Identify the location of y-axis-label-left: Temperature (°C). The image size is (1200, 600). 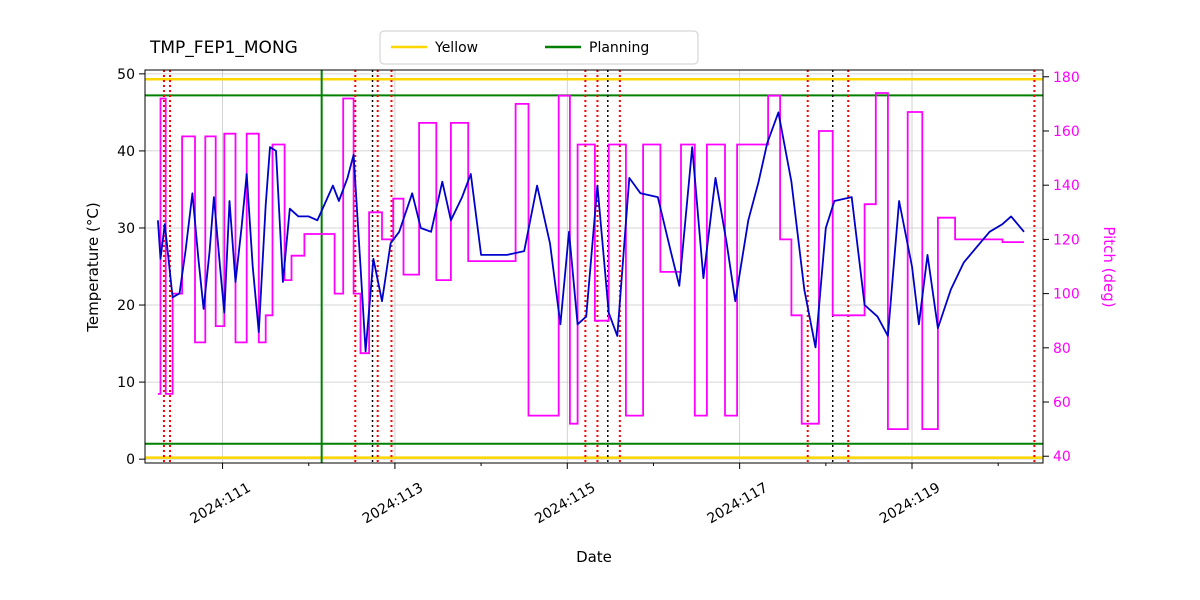
(93, 267).